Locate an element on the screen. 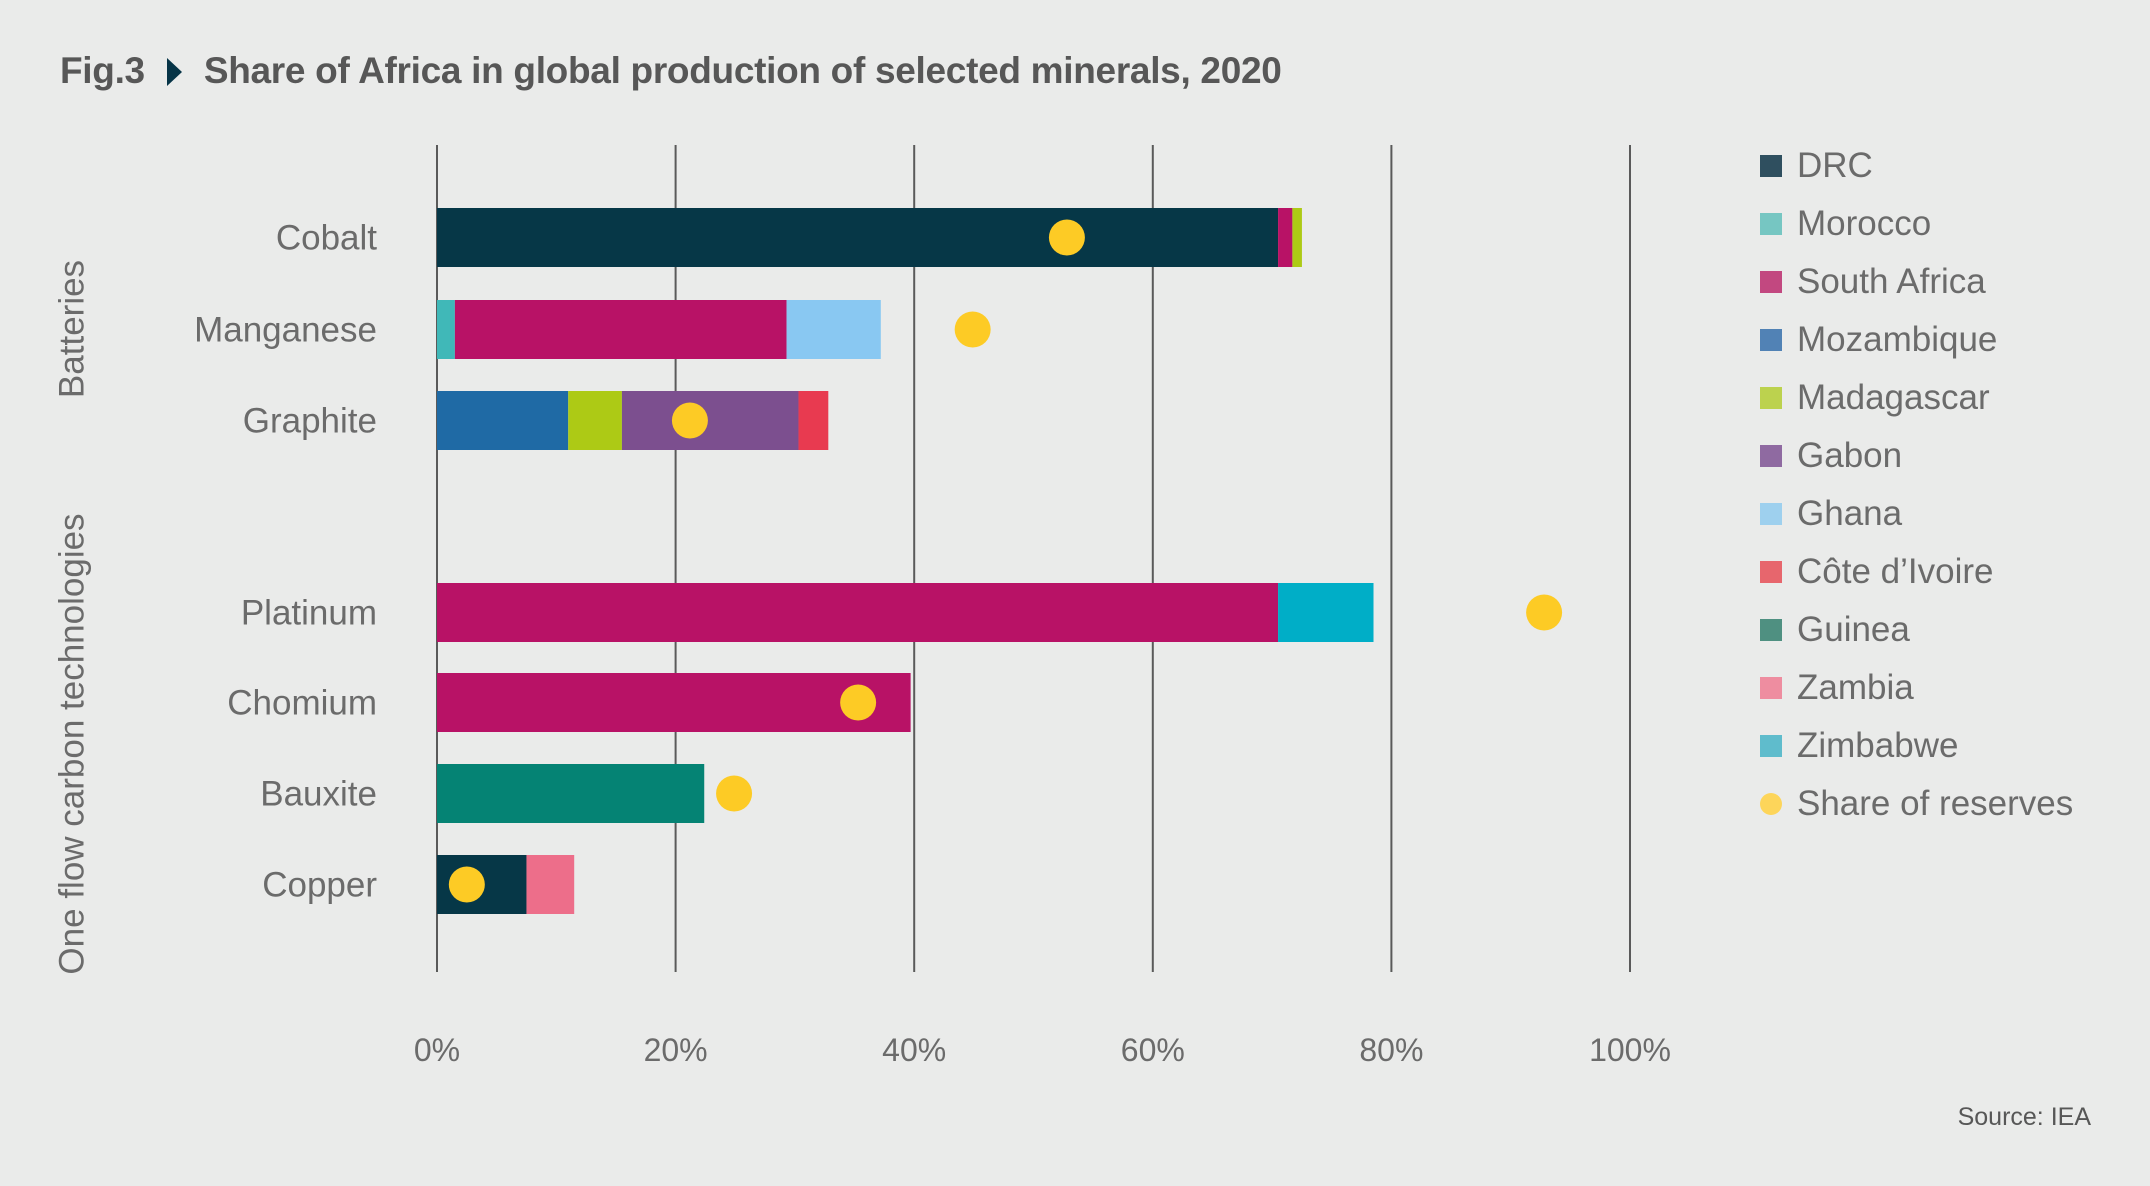 This screenshot has width=2150, height=1186. bar-segment-c-te-d-ivoire is located at coordinates (813, 420).